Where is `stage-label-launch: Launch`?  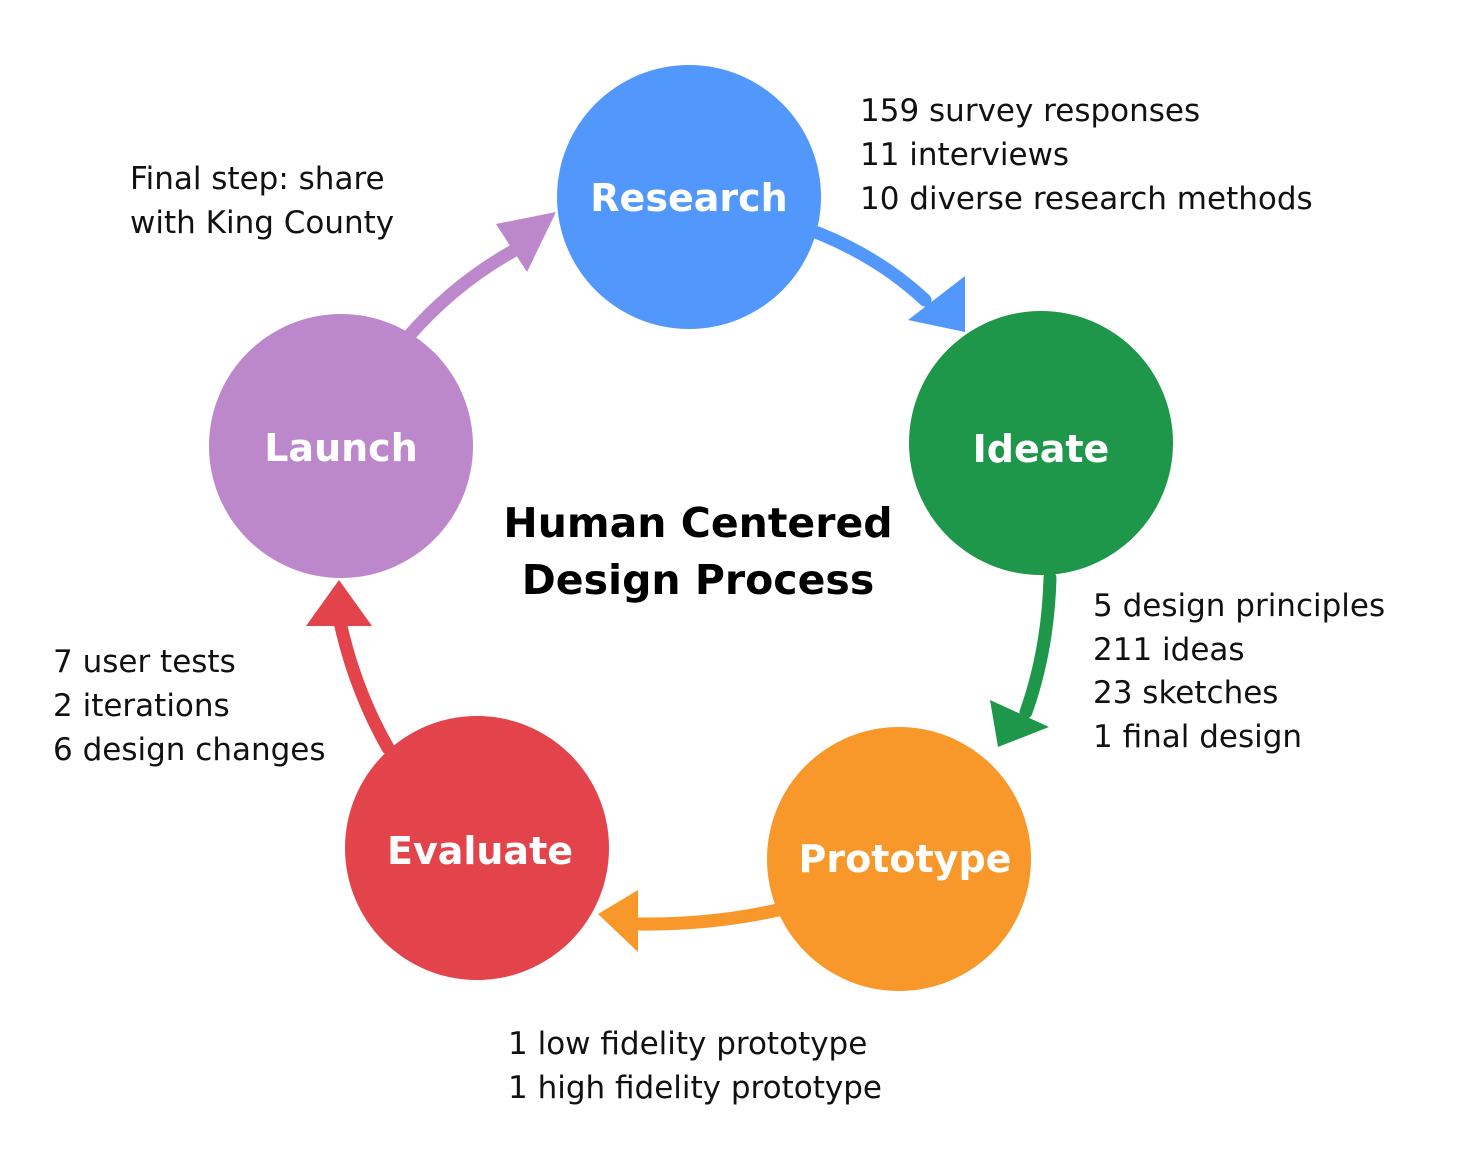 stage-label-launch: Launch is located at coordinates (341, 448).